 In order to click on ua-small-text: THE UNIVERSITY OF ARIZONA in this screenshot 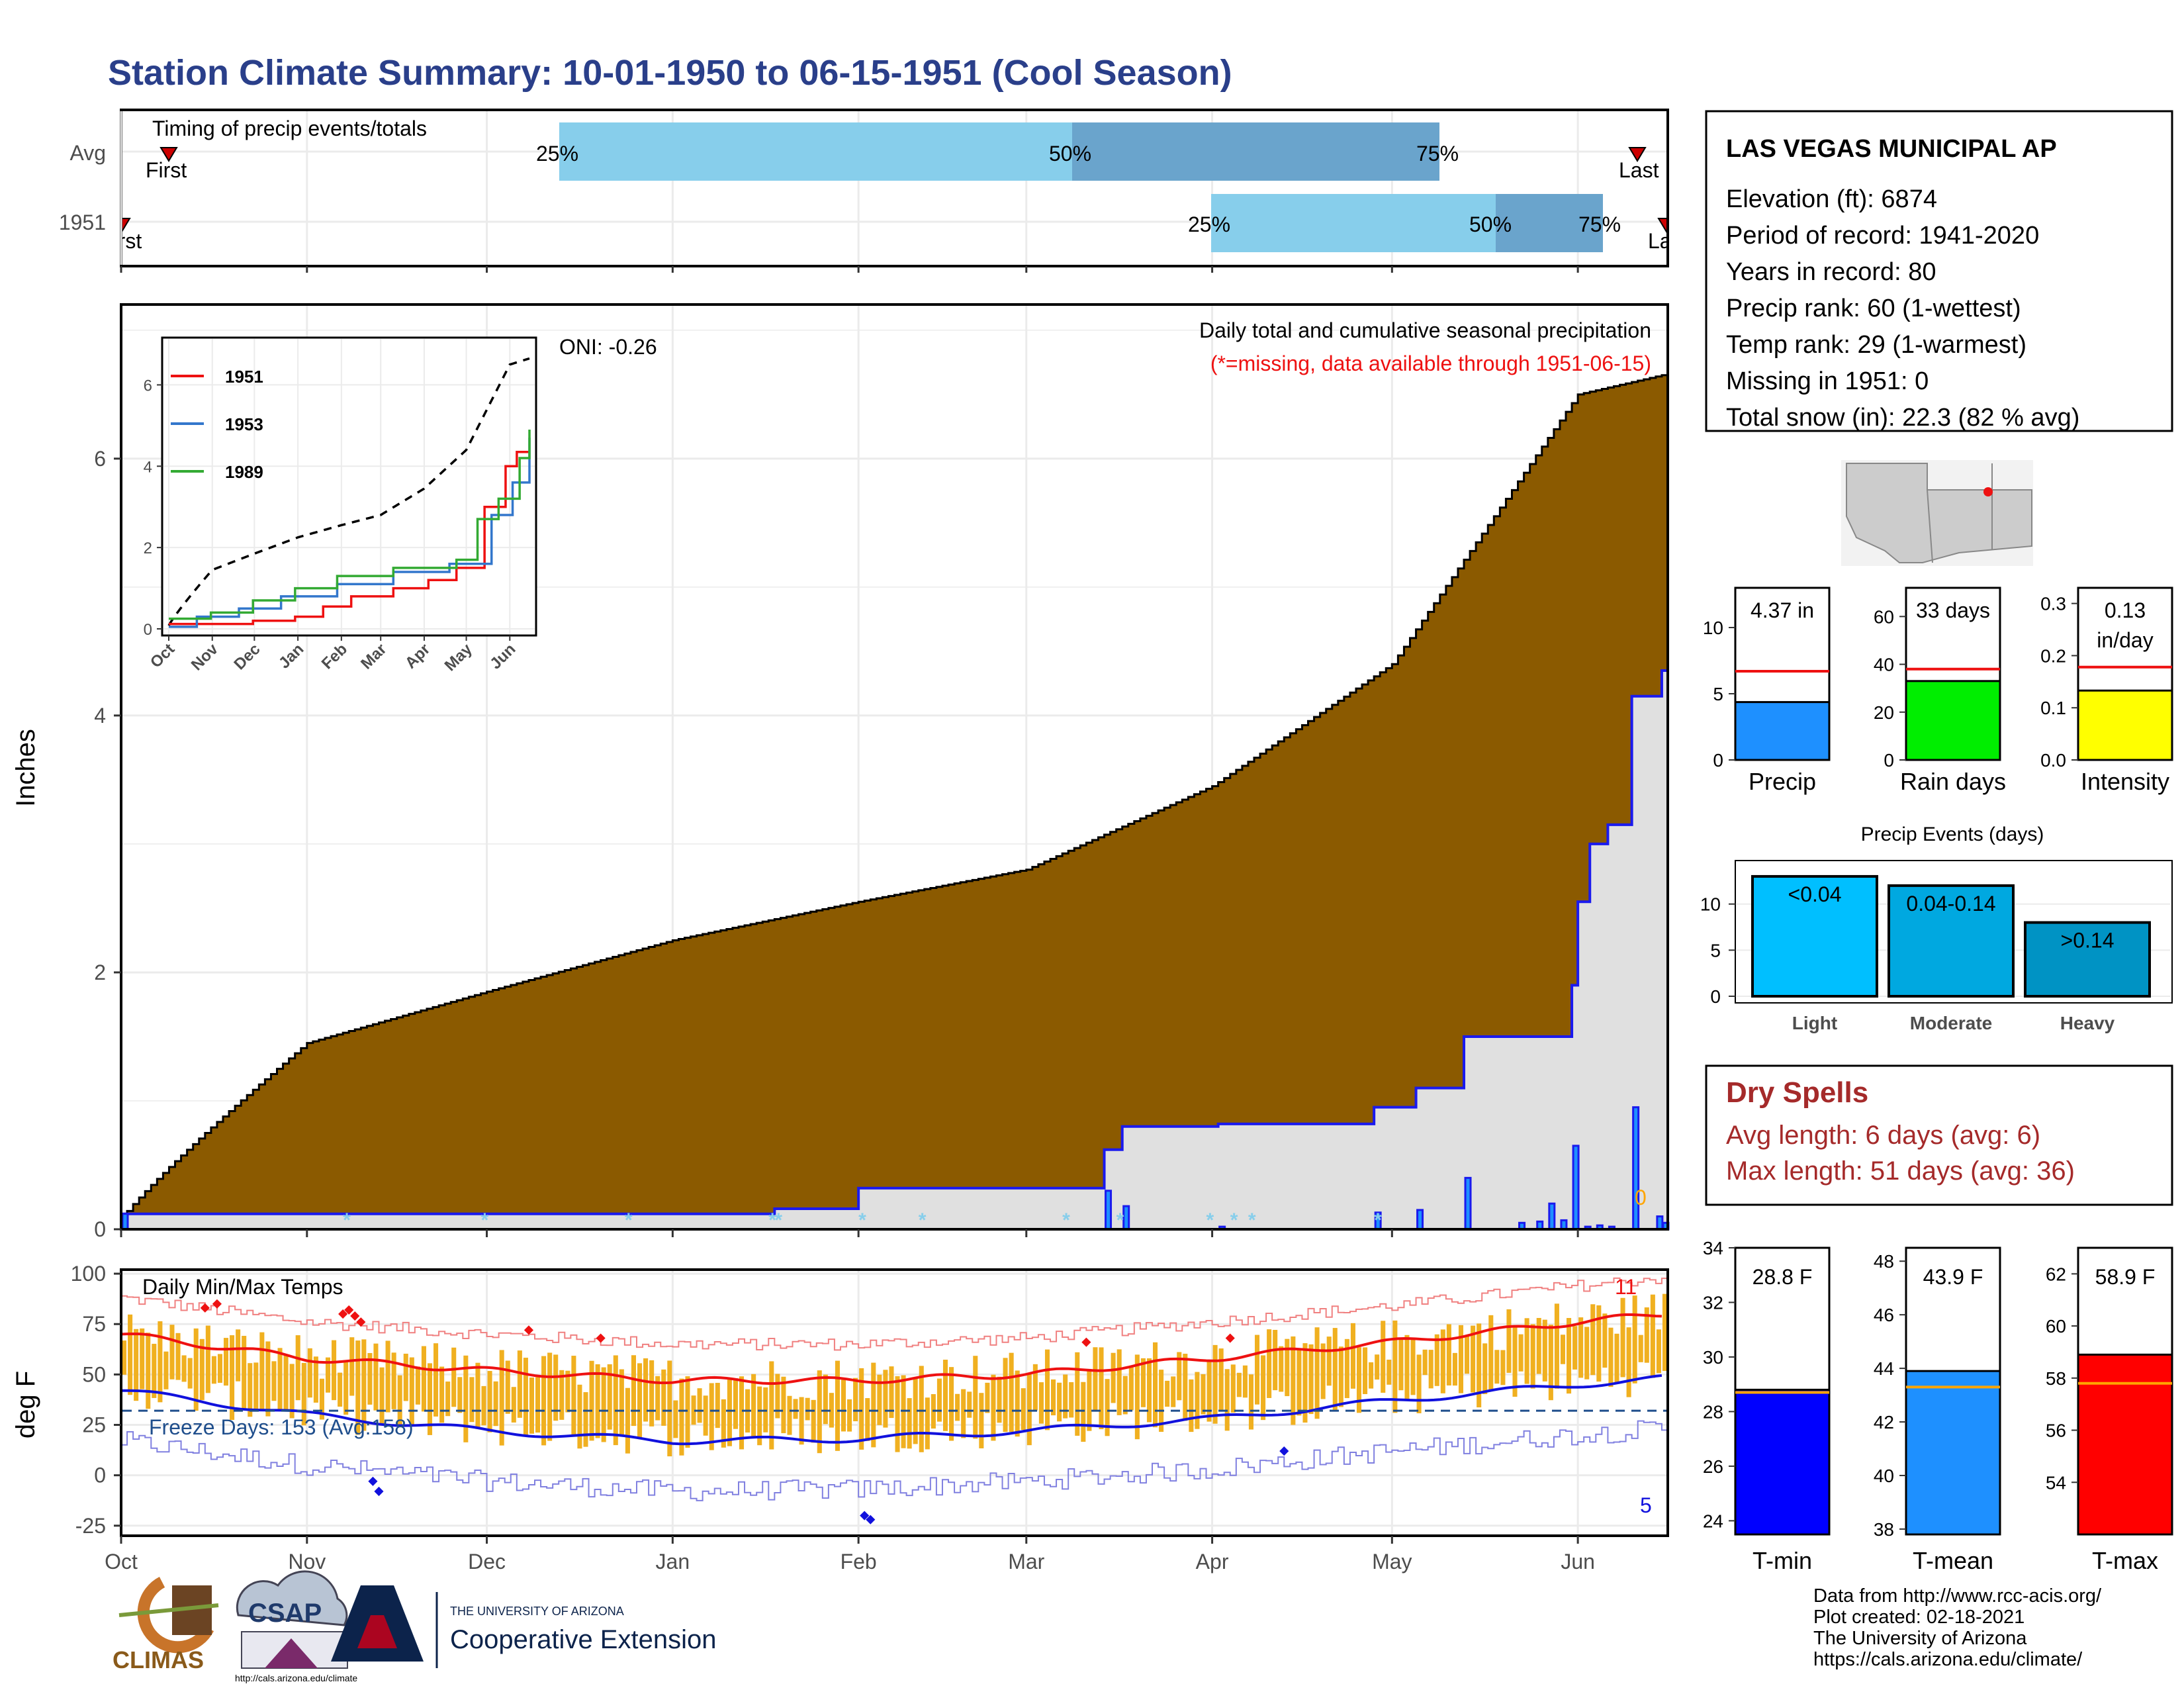, I will do `click(537, 1611)`.